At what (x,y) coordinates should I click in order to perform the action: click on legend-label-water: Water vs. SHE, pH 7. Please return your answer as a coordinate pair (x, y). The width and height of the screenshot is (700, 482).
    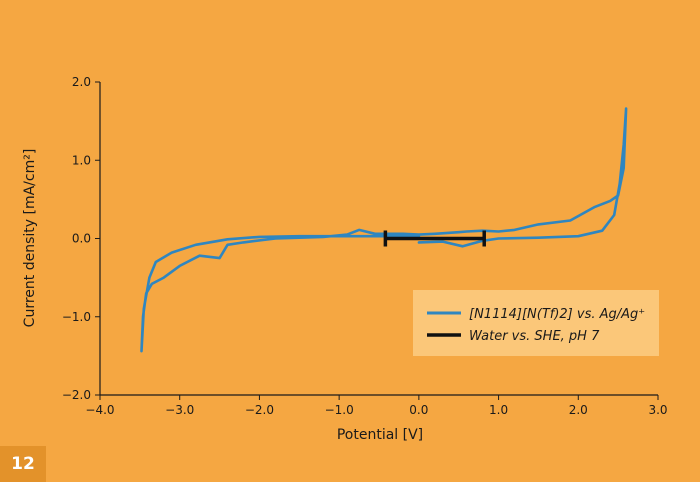
    Looking at the image, I should click on (534, 336).